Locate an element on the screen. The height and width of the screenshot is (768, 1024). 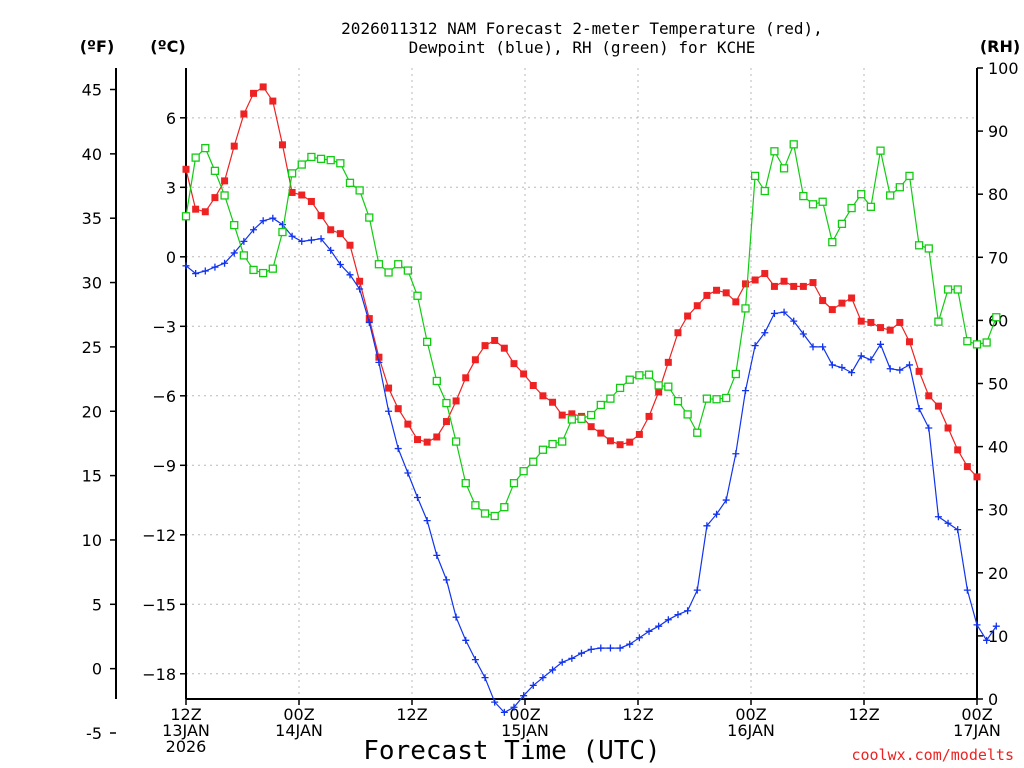
celsius-tick-label: −18 is located at coordinates (159, 674).